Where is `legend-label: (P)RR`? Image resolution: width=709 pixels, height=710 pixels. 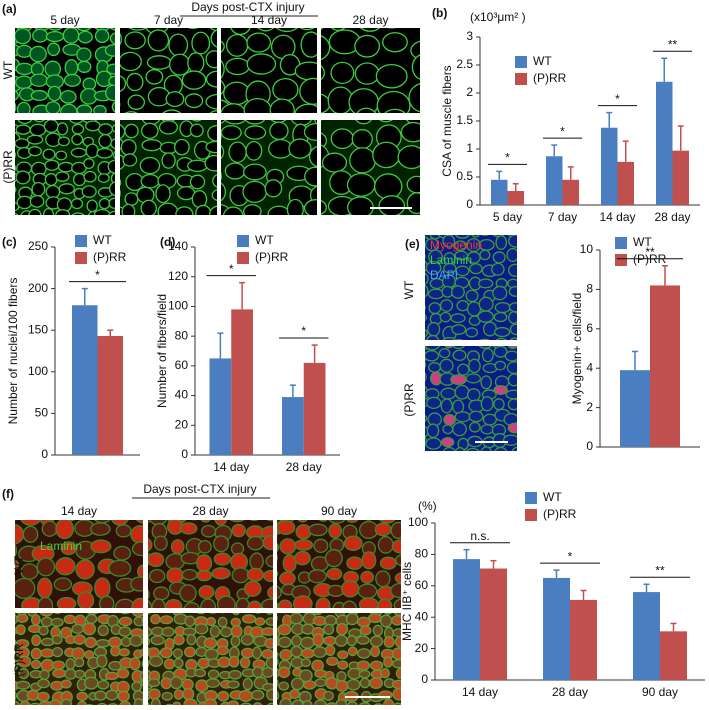
legend-label: (P)RR is located at coordinates (272, 257).